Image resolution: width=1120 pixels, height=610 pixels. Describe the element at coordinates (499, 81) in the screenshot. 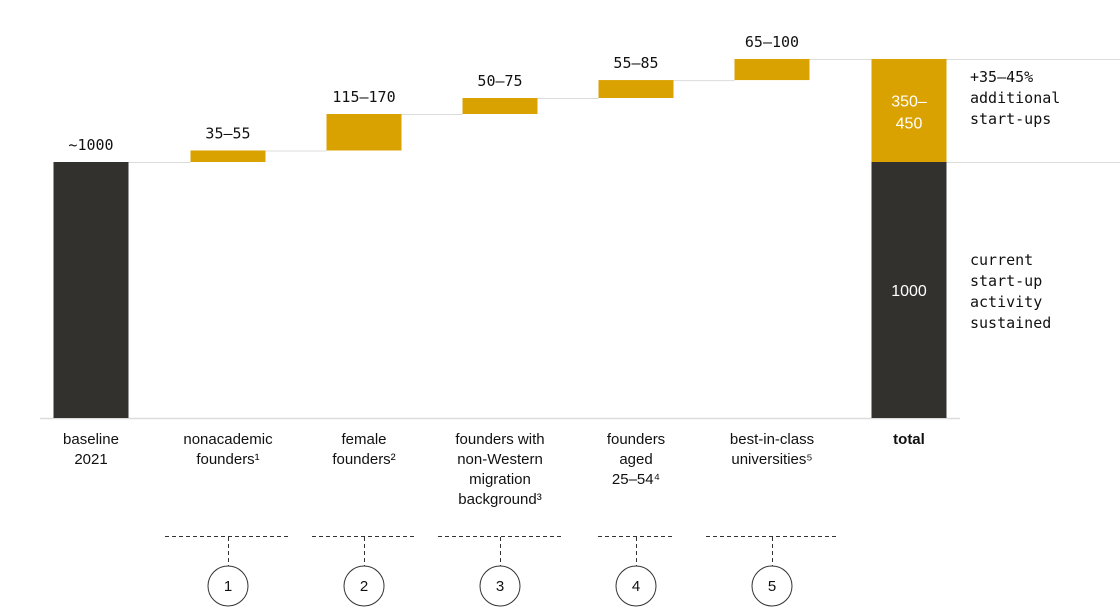

I see `bar-value-label: 50–75` at that location.